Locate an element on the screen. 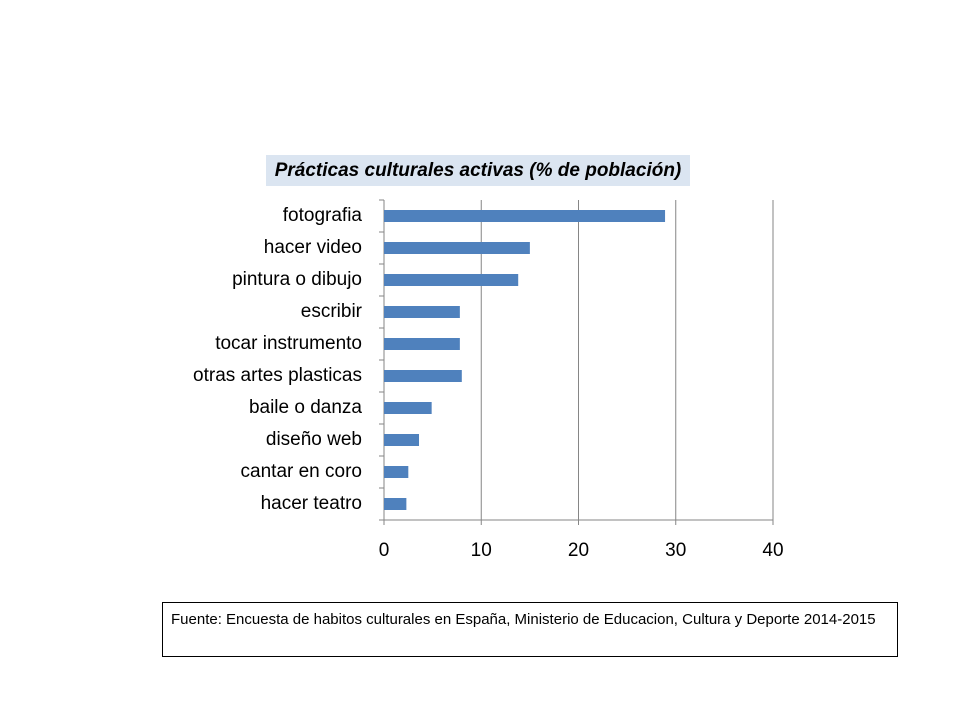 This screenshot has height=720, width=960. y-tick-label: pintura o dibujo is located at coordinates (297, 279).